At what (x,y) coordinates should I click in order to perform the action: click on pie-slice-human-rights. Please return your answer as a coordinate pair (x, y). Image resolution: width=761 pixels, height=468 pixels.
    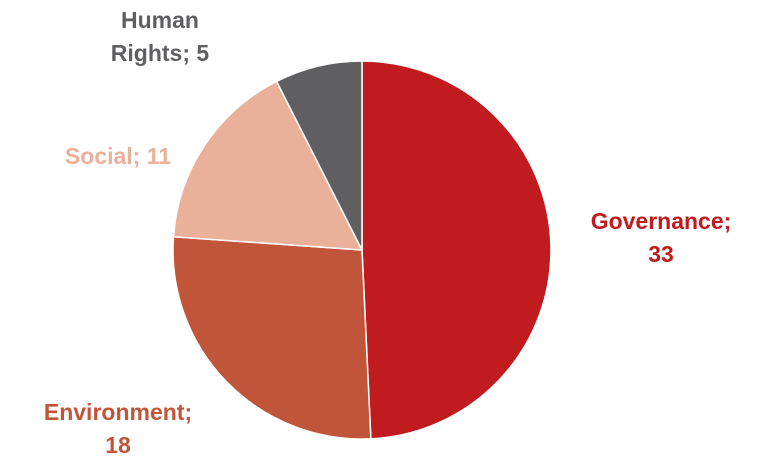
    Looking at the image, I should click on (319, 155).